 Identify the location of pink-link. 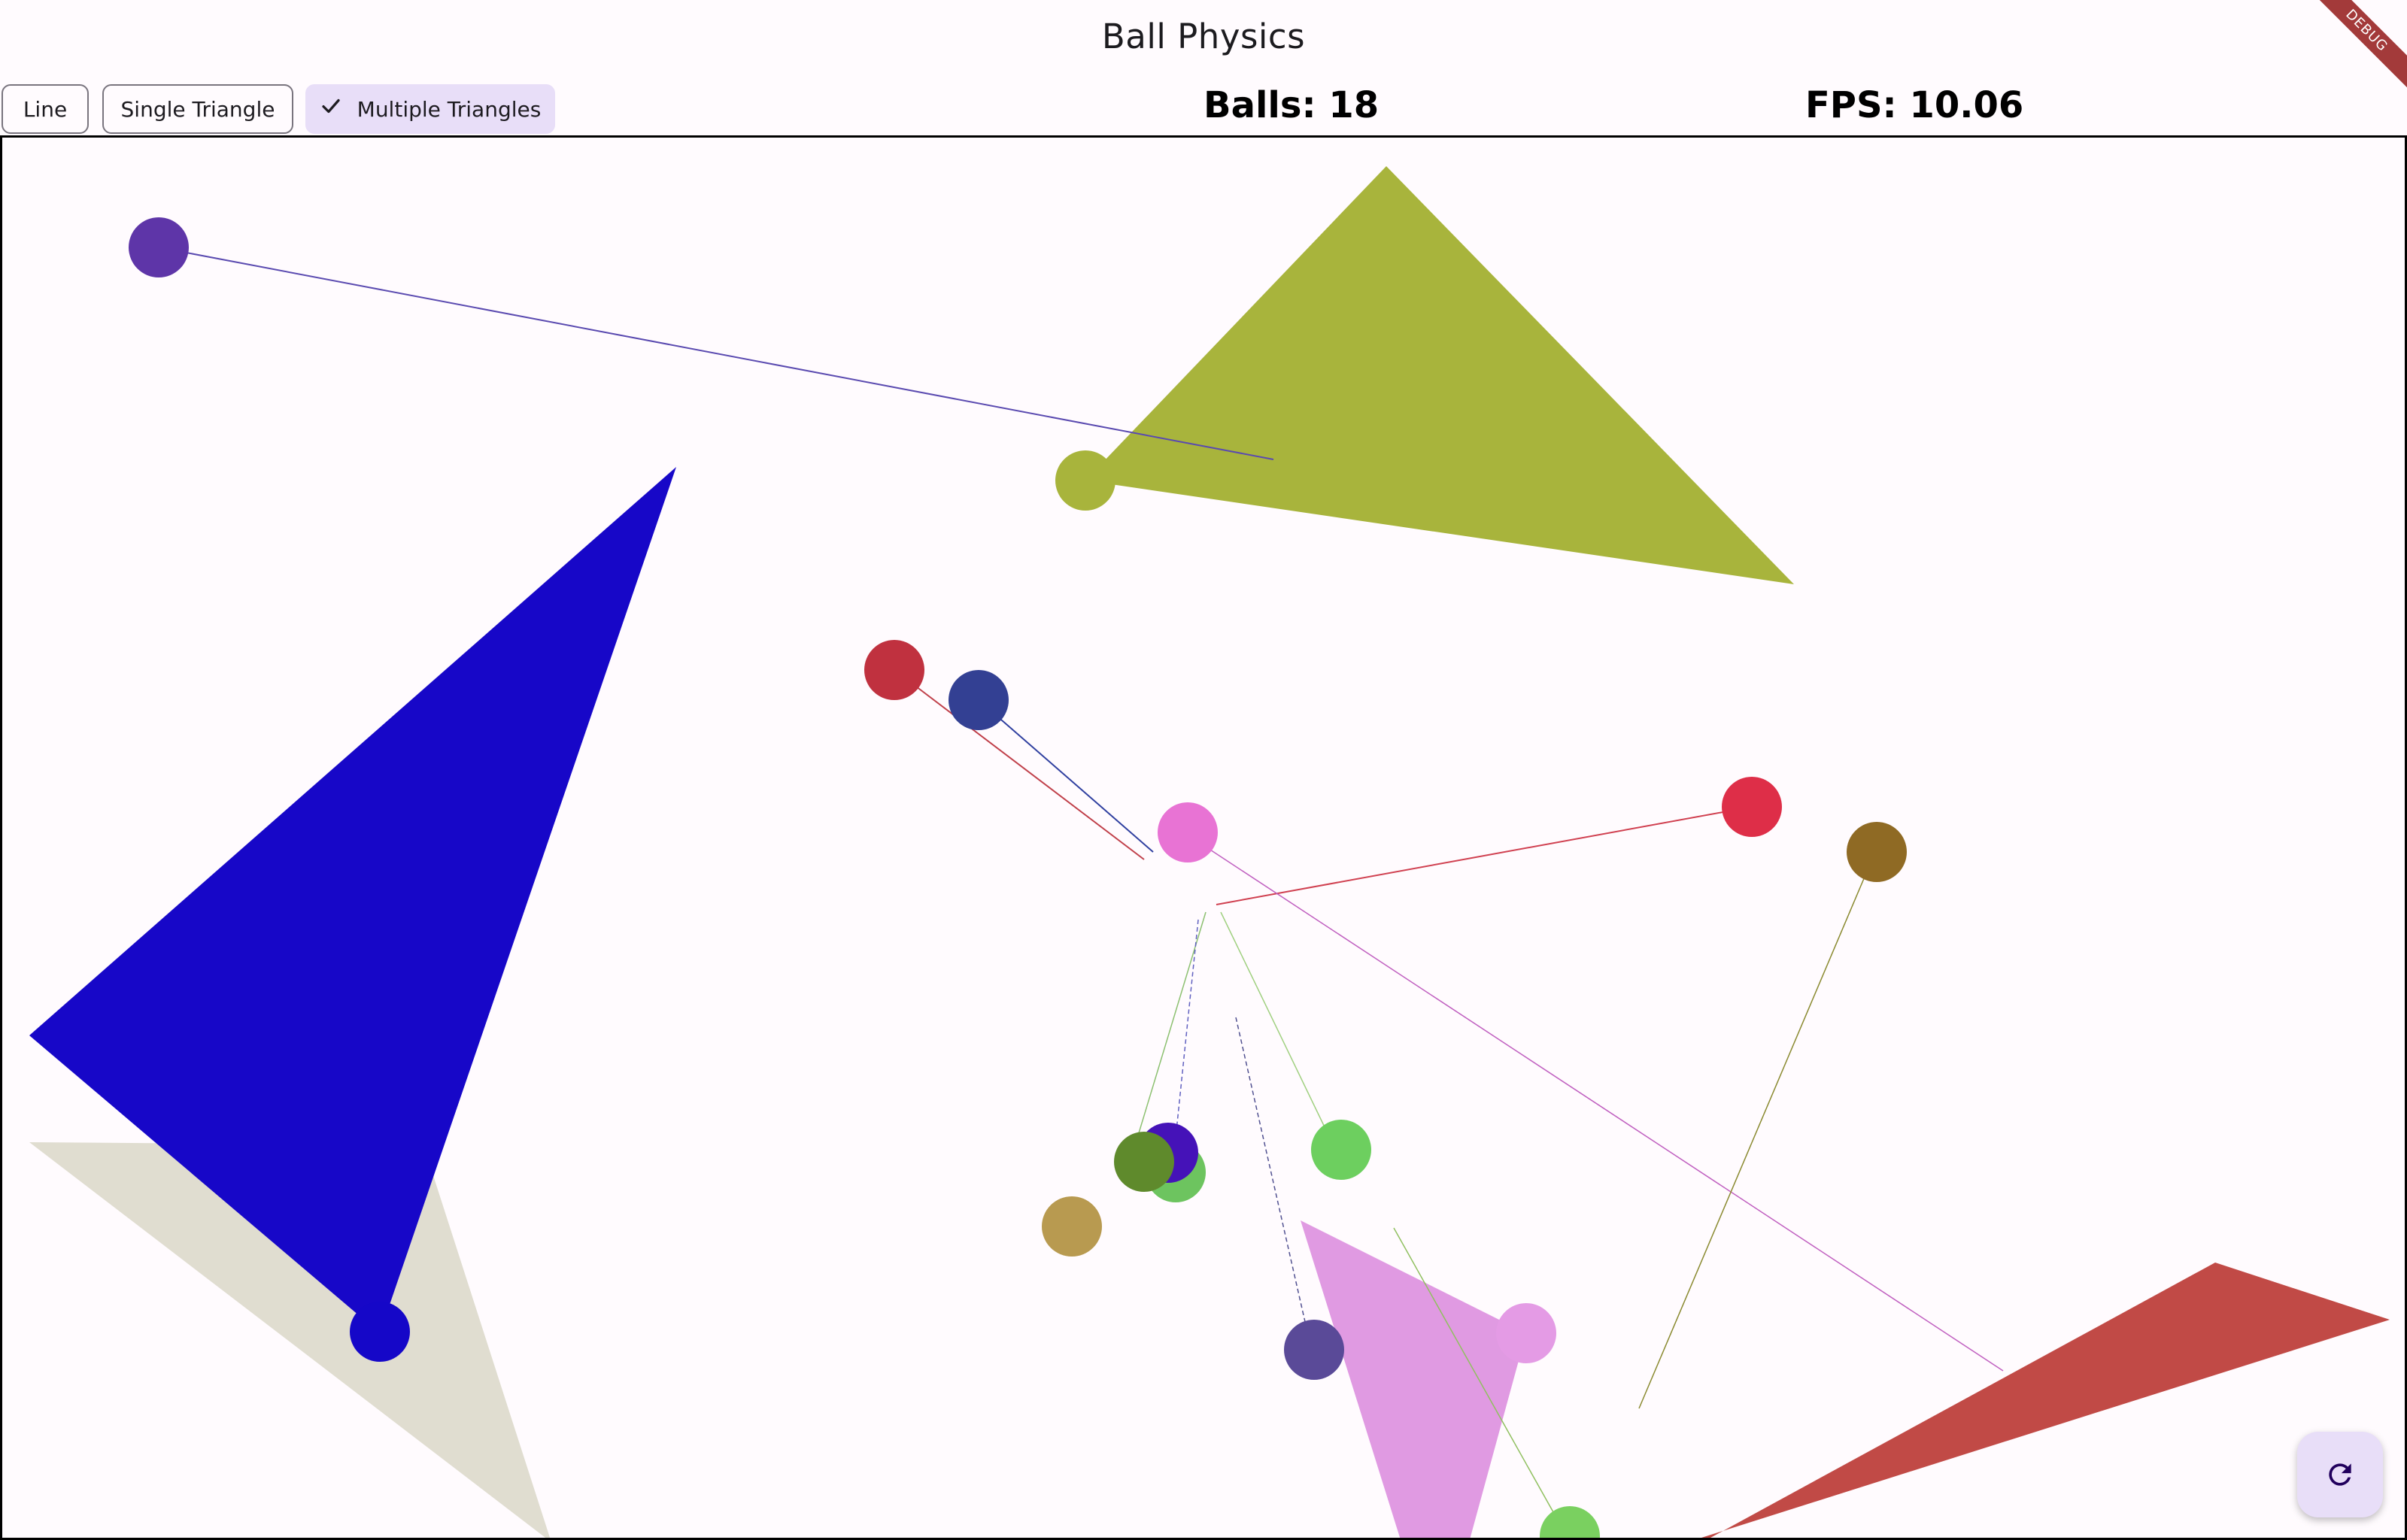
(1597, 1104).